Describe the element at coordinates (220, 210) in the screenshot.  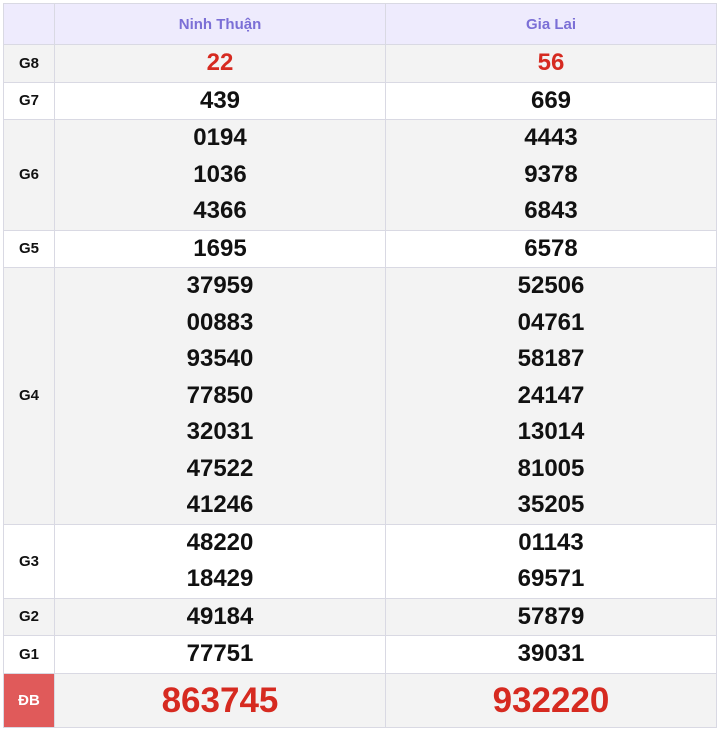
I see `prize-number: 4366` at that location.